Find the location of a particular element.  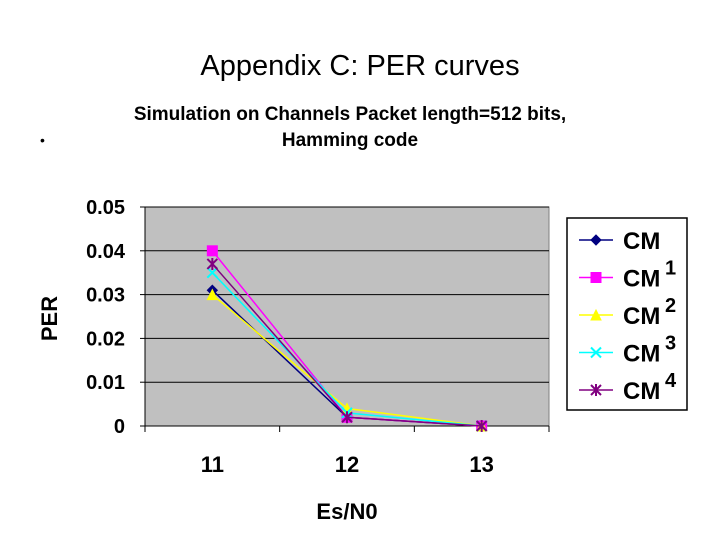

y-tick-label: 0.04 is located at coordinates (106, 252).